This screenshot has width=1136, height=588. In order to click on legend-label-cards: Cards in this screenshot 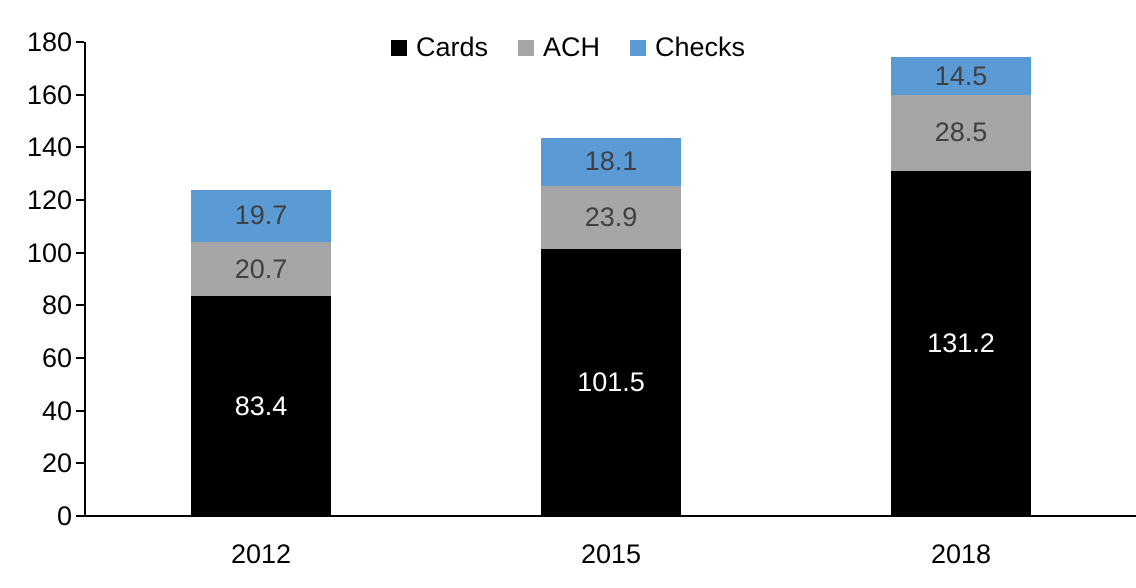, I will do `click(451, 47)`.